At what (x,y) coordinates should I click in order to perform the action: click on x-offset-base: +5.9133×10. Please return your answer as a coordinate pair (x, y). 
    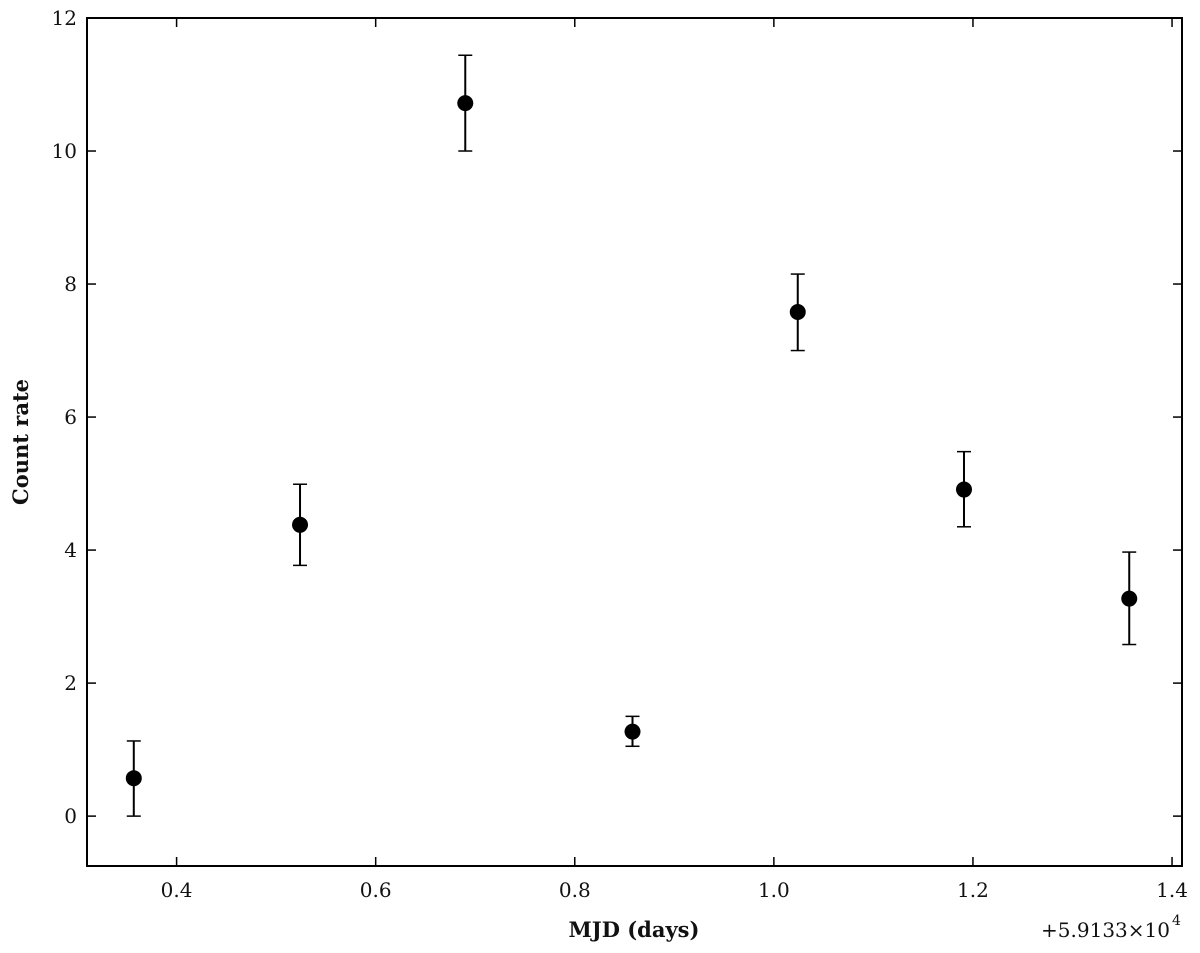
    Looking at the image, I should click on (1105, 930).